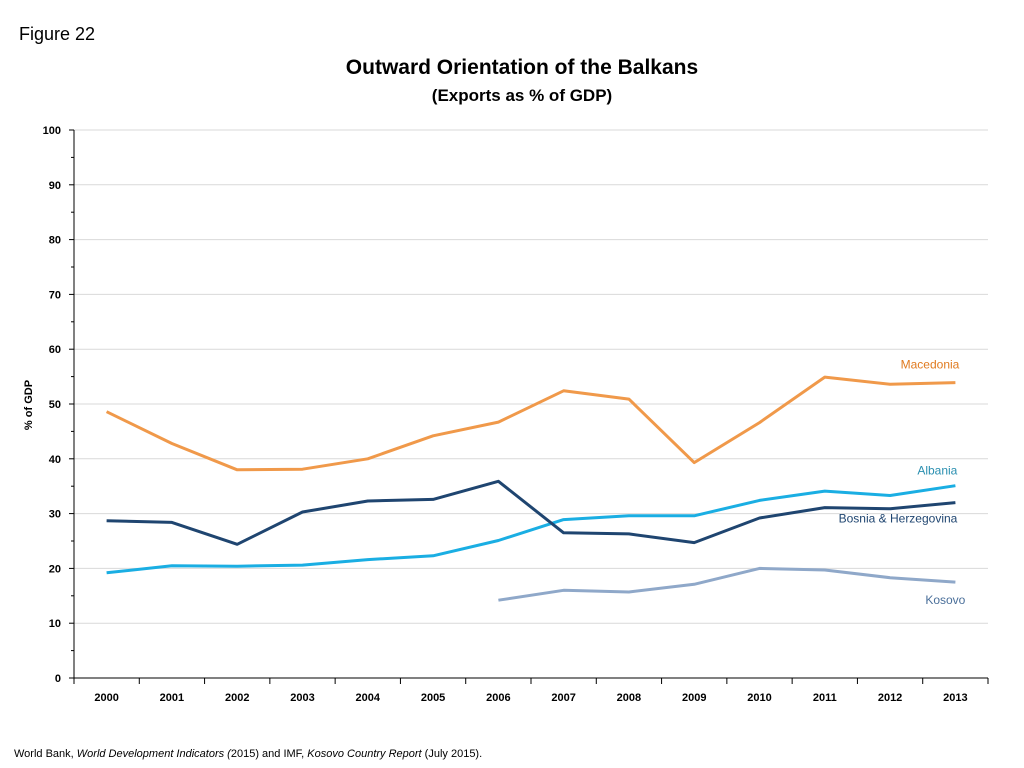  I want to click on x-tick-label: 2004, so click(368, 698).